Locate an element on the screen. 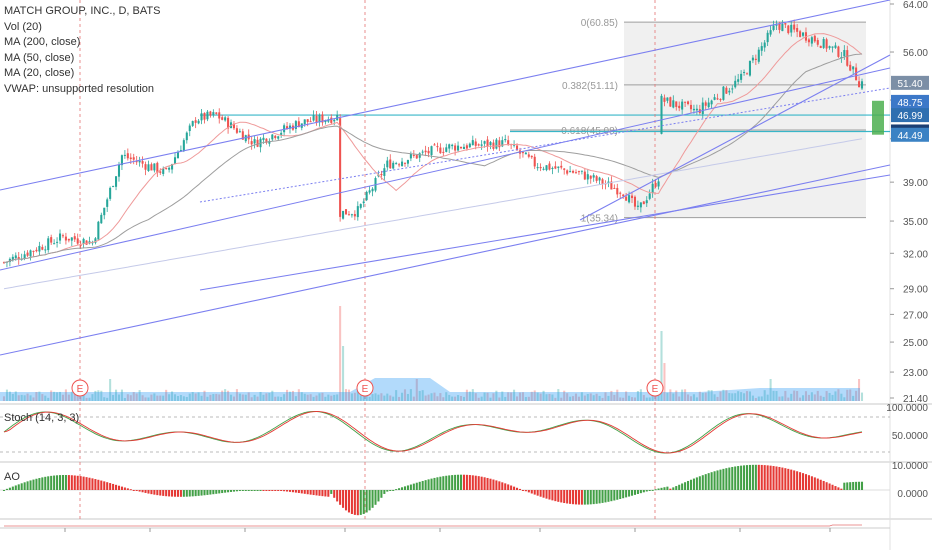  earnings-marker-label: E is located at coordinates (365, 389).